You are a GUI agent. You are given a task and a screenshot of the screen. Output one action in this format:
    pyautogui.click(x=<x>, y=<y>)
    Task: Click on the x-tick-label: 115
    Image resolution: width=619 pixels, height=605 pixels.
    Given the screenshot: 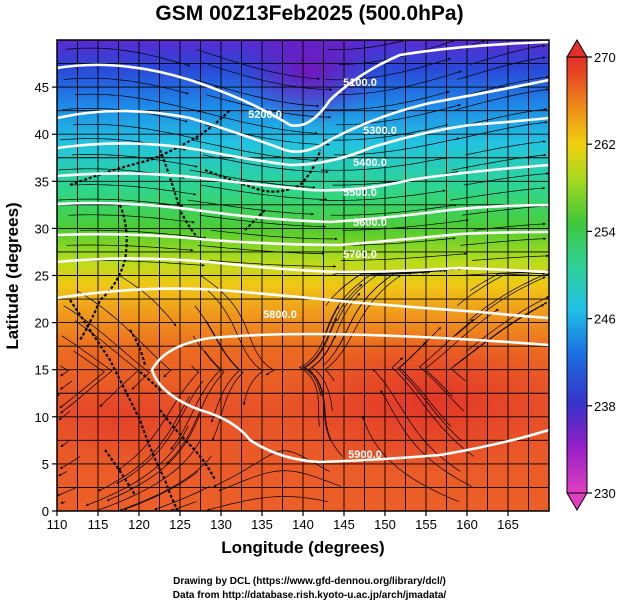 What is the action you would take?
    pyautogui.click(x=98, y=524)
    